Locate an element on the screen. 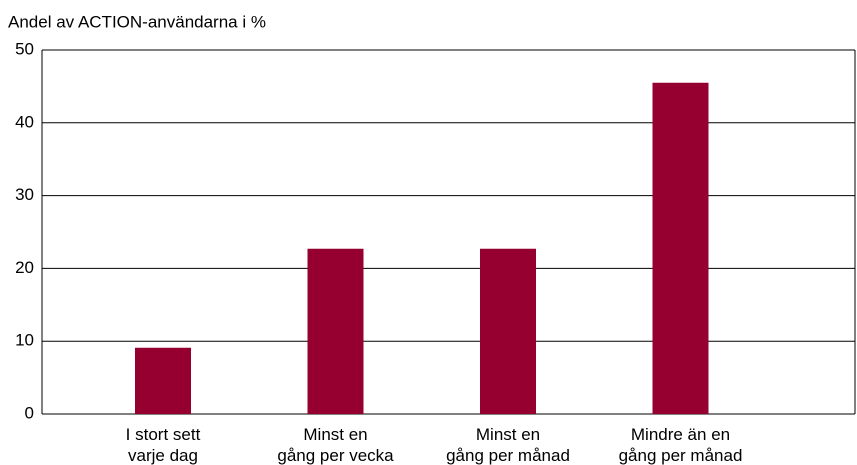 This screenshot has height=465, width=857. y-axis-label: Andel av ACTION-användarna i % is located at coordinates (137, 21).